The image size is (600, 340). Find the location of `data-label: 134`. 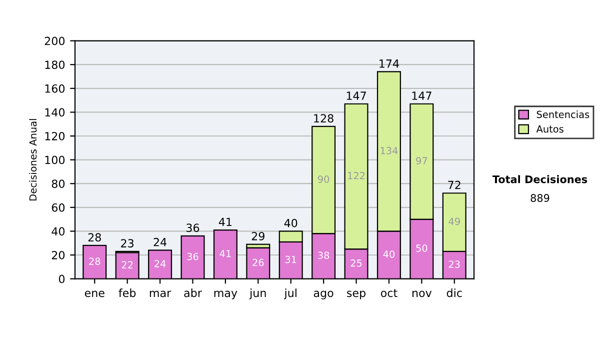

data-label: 134 is located at coordinates (389, 150).